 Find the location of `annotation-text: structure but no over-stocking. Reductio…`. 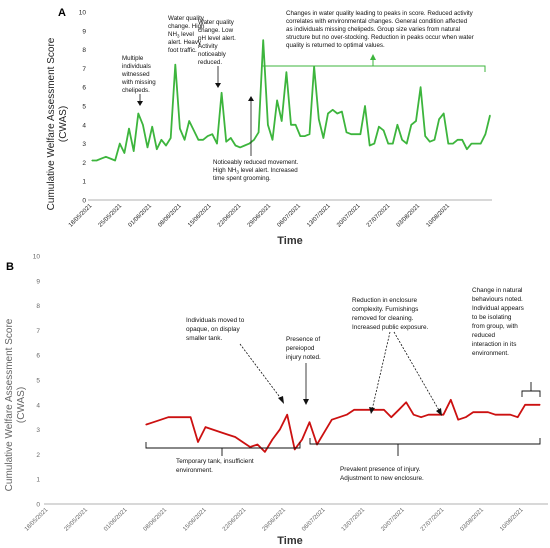

annotation-text: structure but no over-stocking. Reductio… is located at coordinates (380, 37).